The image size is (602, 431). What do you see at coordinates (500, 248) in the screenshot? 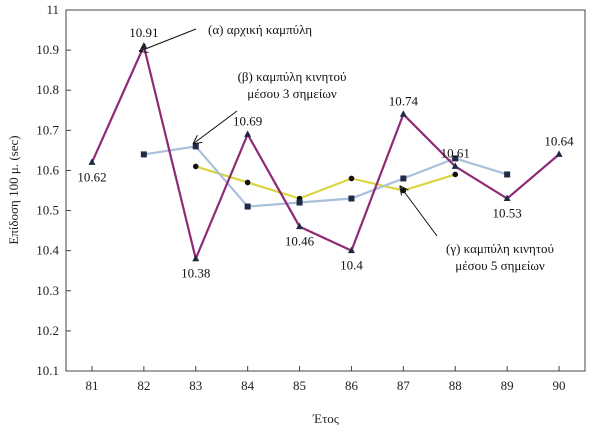
I see `annotation-text: (γ) καμπύλη κινητού` at bounding box center [500, 248].